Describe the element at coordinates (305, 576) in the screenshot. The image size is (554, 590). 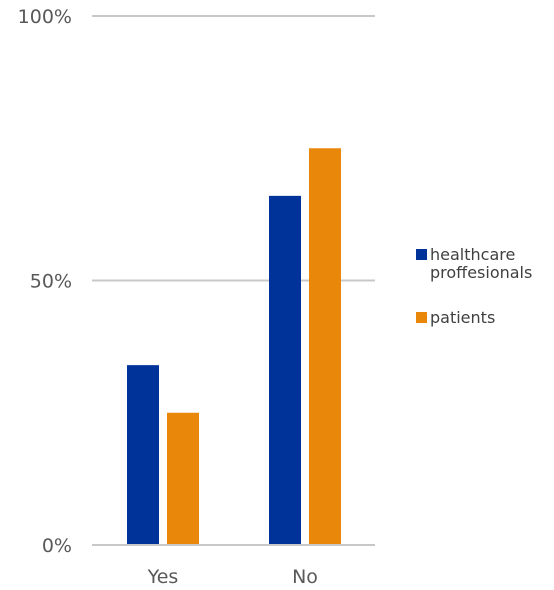
I see `x-tick-label: No` at that location.